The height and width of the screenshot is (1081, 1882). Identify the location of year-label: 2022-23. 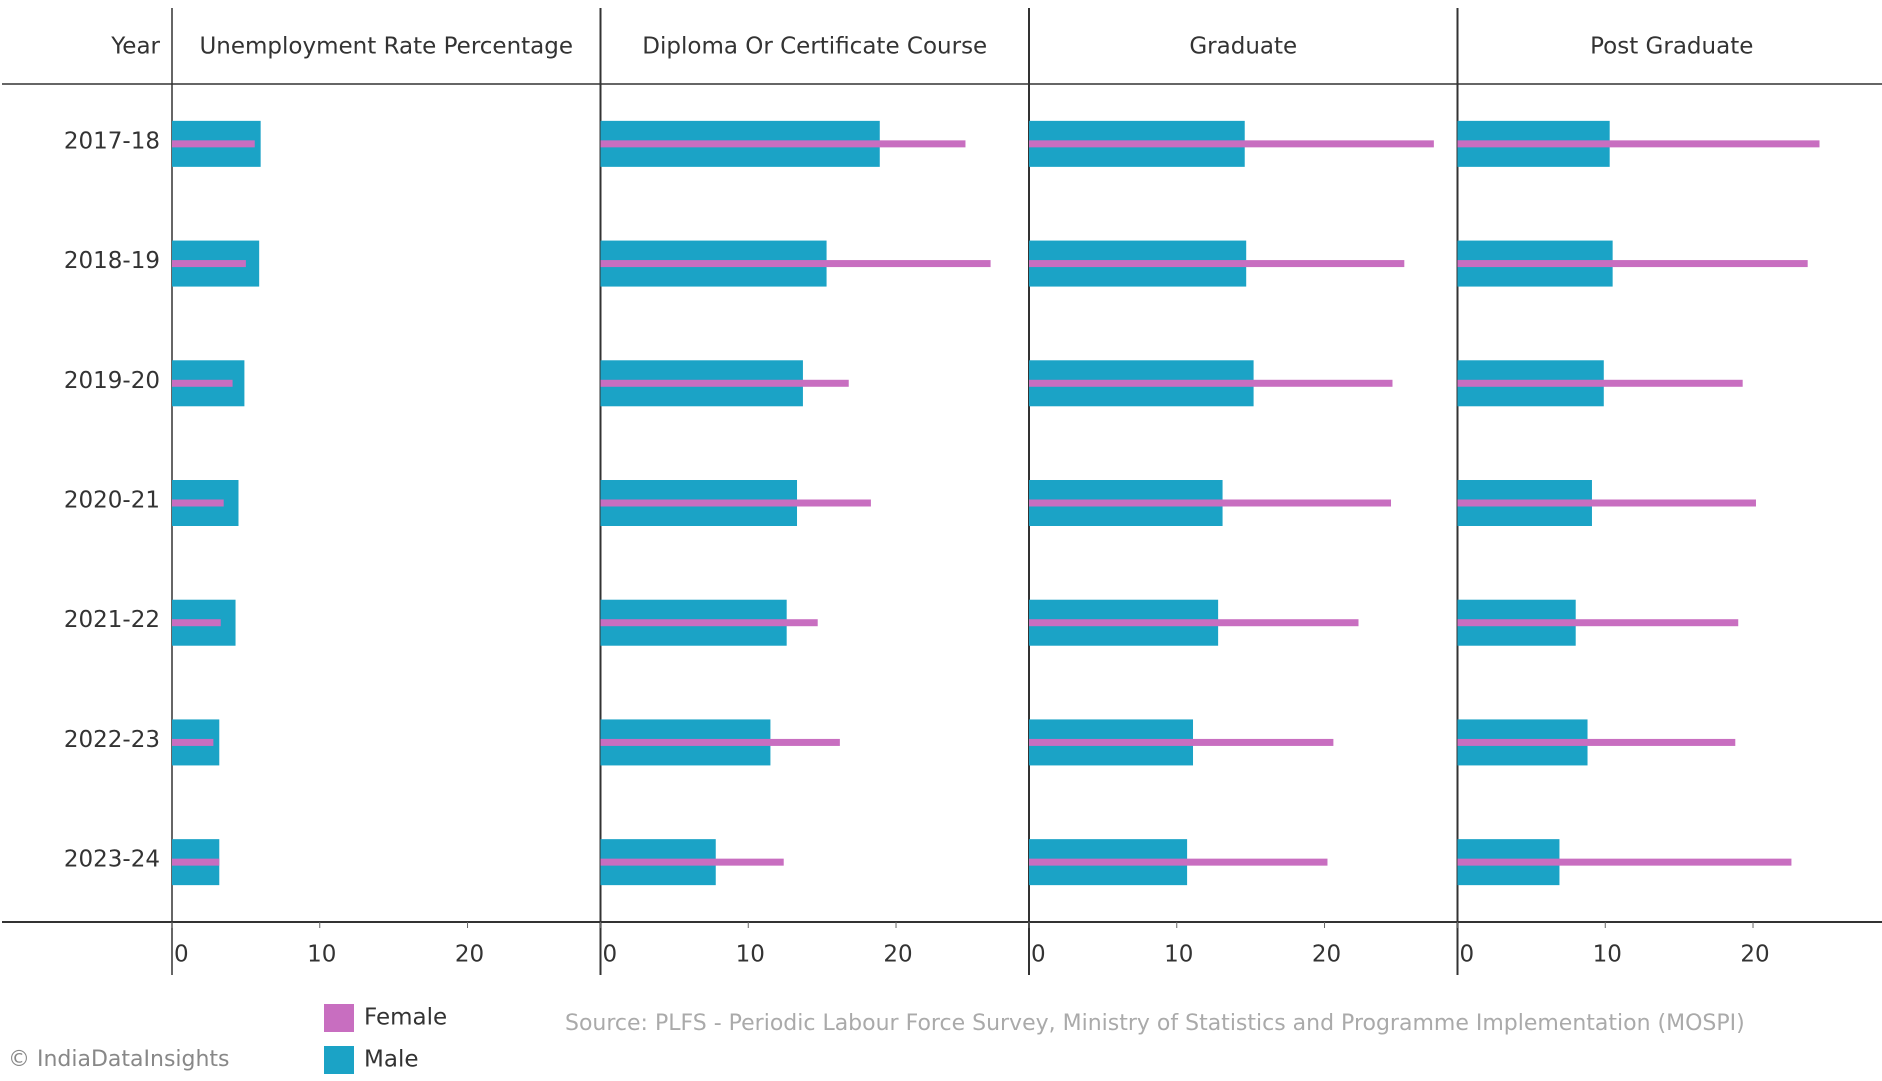
(112, 740).